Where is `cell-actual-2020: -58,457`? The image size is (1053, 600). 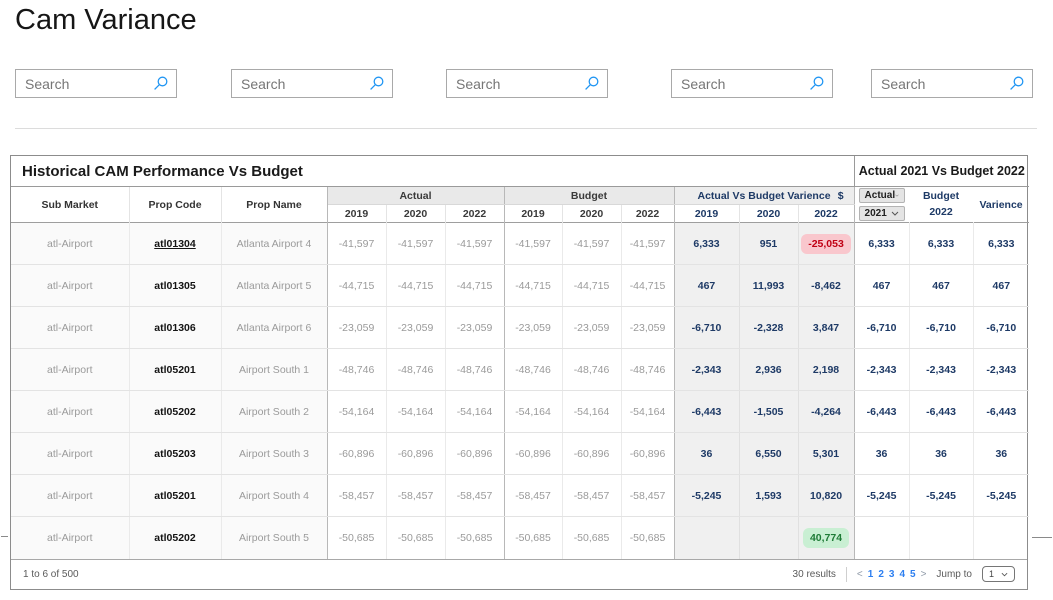 cell-actual-2020: -58,457 is located at coordinates (416, 495).